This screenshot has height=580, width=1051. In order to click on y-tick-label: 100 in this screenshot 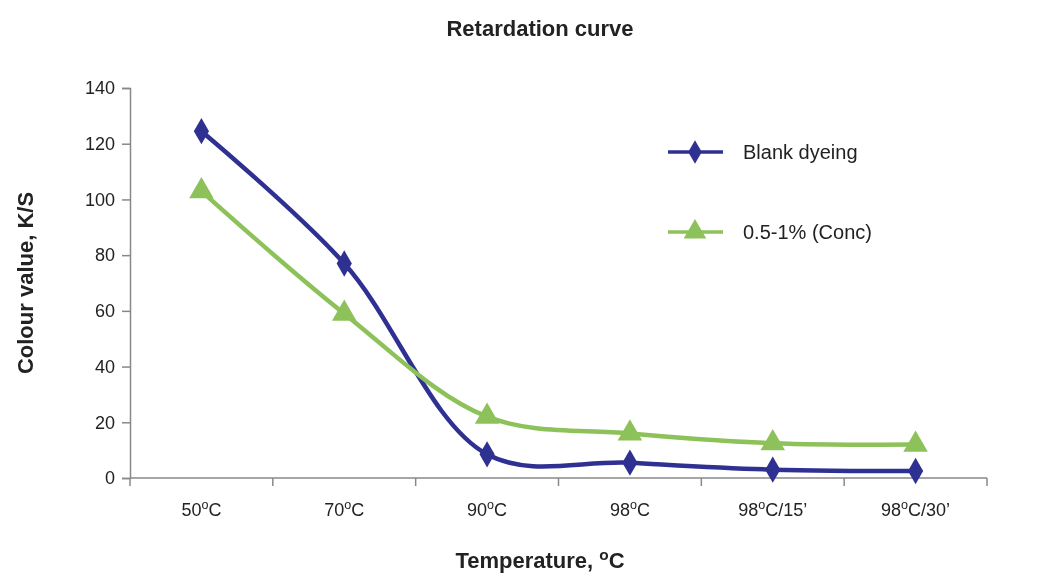, I will do `click(99, 199)`.